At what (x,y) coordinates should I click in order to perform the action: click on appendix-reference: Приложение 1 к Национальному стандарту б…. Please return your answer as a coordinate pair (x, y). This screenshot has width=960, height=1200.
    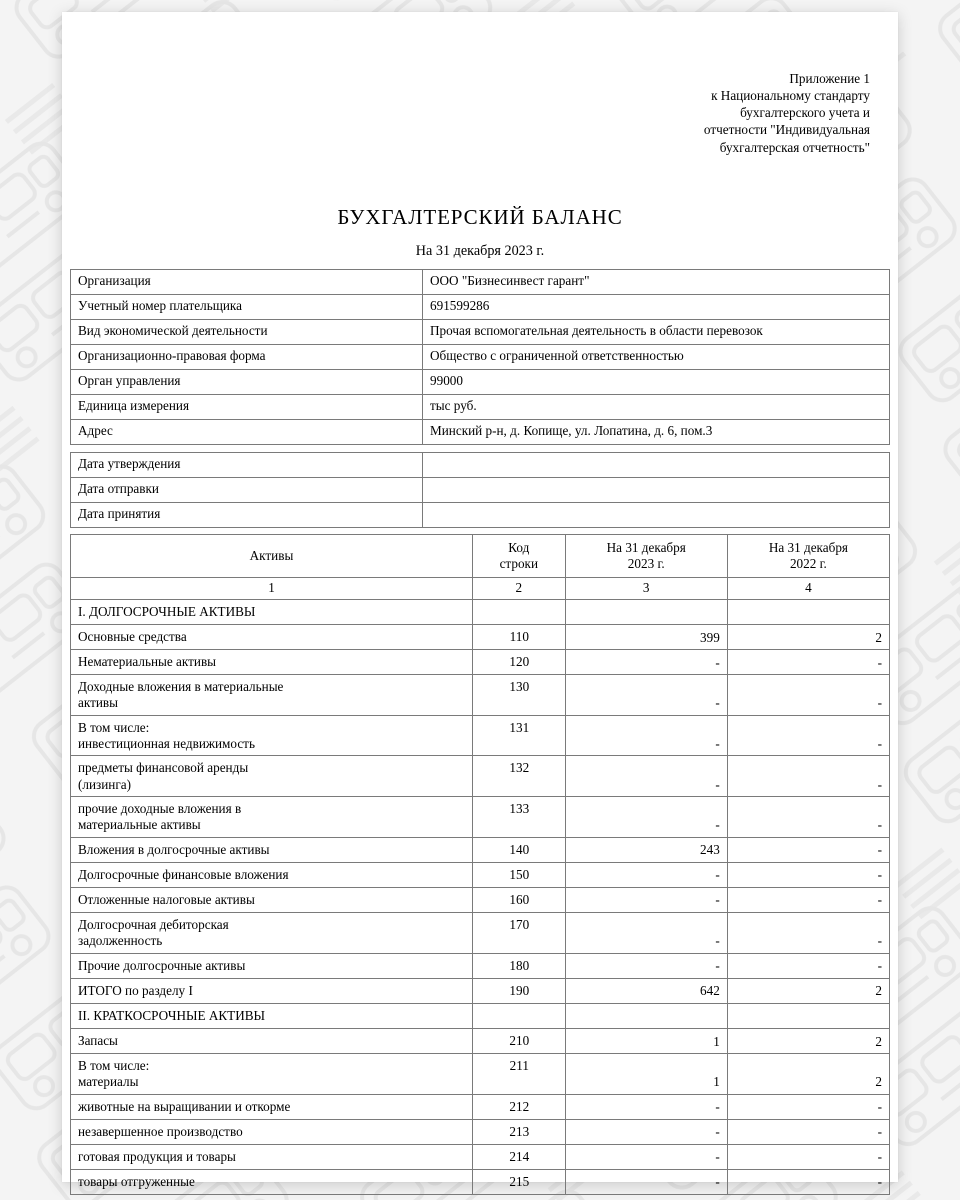
    Looking at the image, I should click on (660, 113).